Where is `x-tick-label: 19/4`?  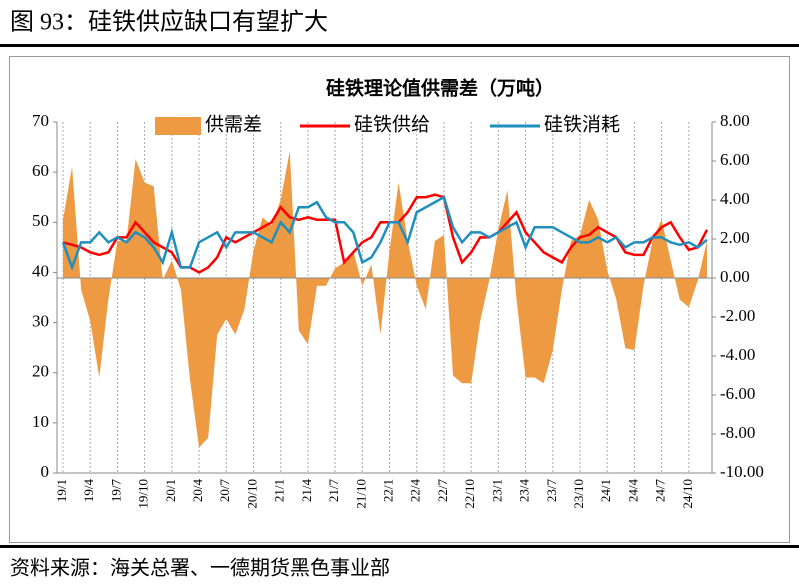
x-tick-label: 19/4 is located at coordinates (88, 491).